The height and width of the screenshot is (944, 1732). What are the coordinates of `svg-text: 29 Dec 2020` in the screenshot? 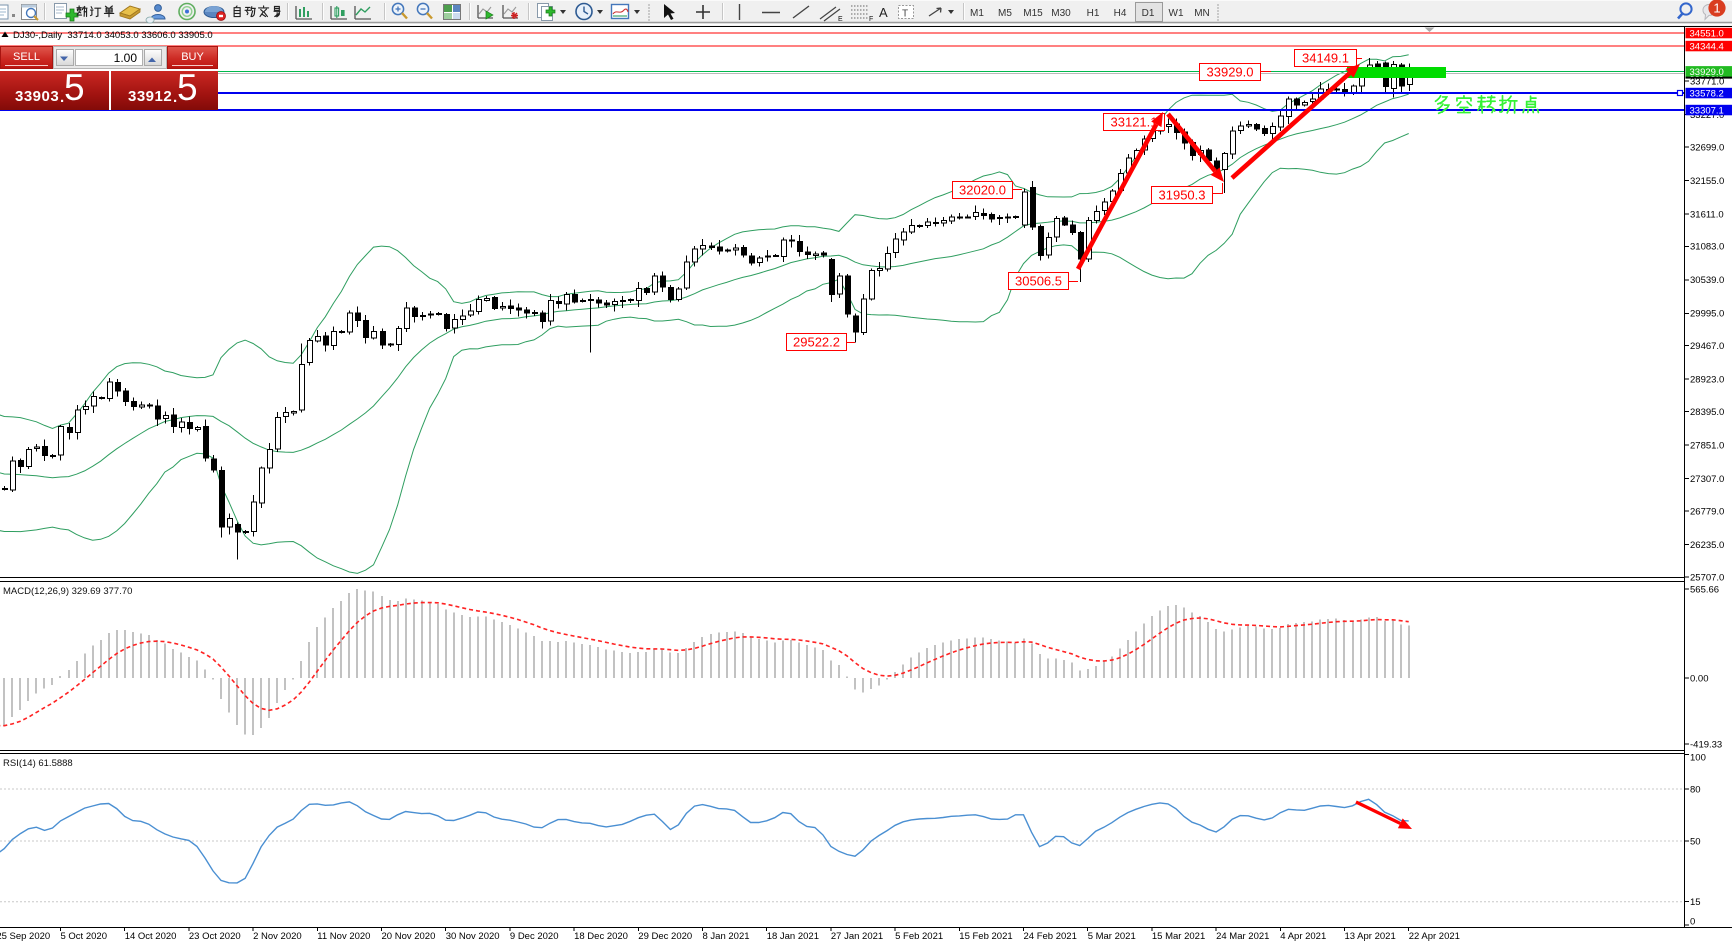 It's located at (665, 936).